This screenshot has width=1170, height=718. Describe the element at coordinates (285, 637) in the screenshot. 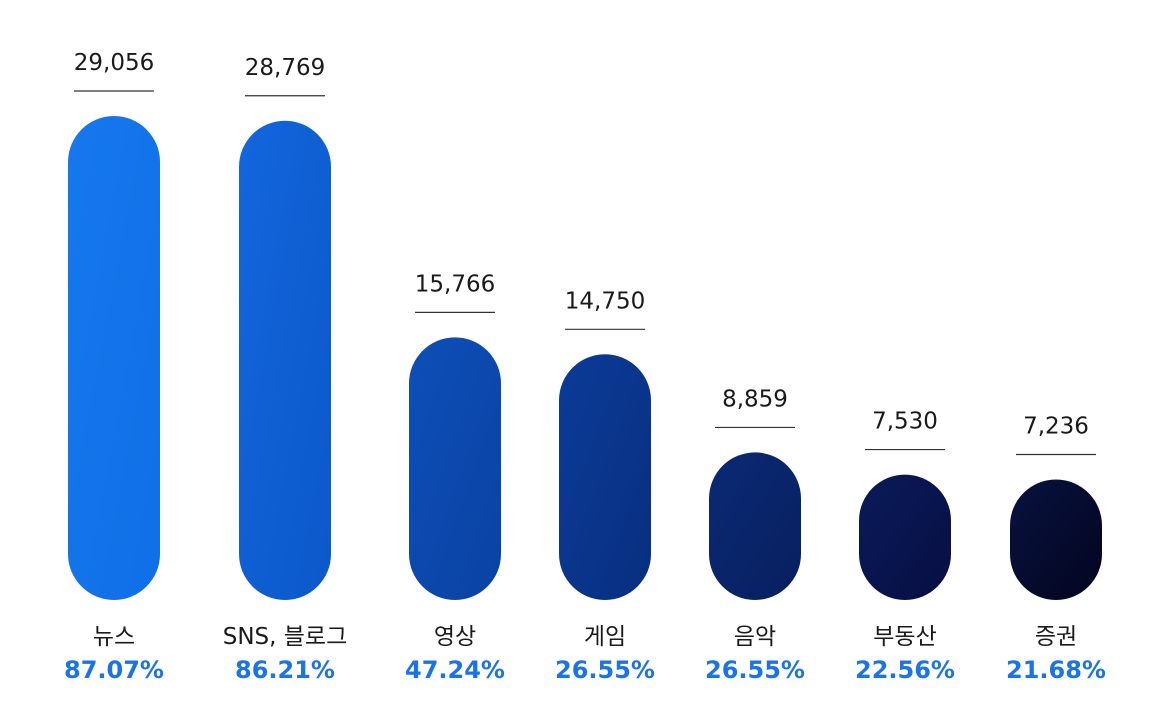

I see `category-label-1: SNS, 블로그` at that location.